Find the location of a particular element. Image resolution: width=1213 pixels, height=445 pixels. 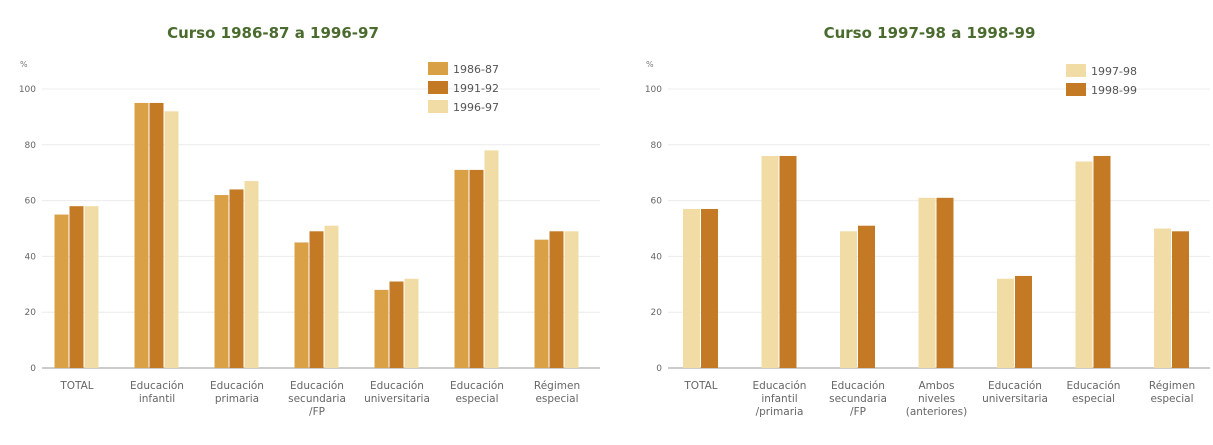

chart-title: Curso 1986-87 a 1996-97 is located at coordinates (273, 33).